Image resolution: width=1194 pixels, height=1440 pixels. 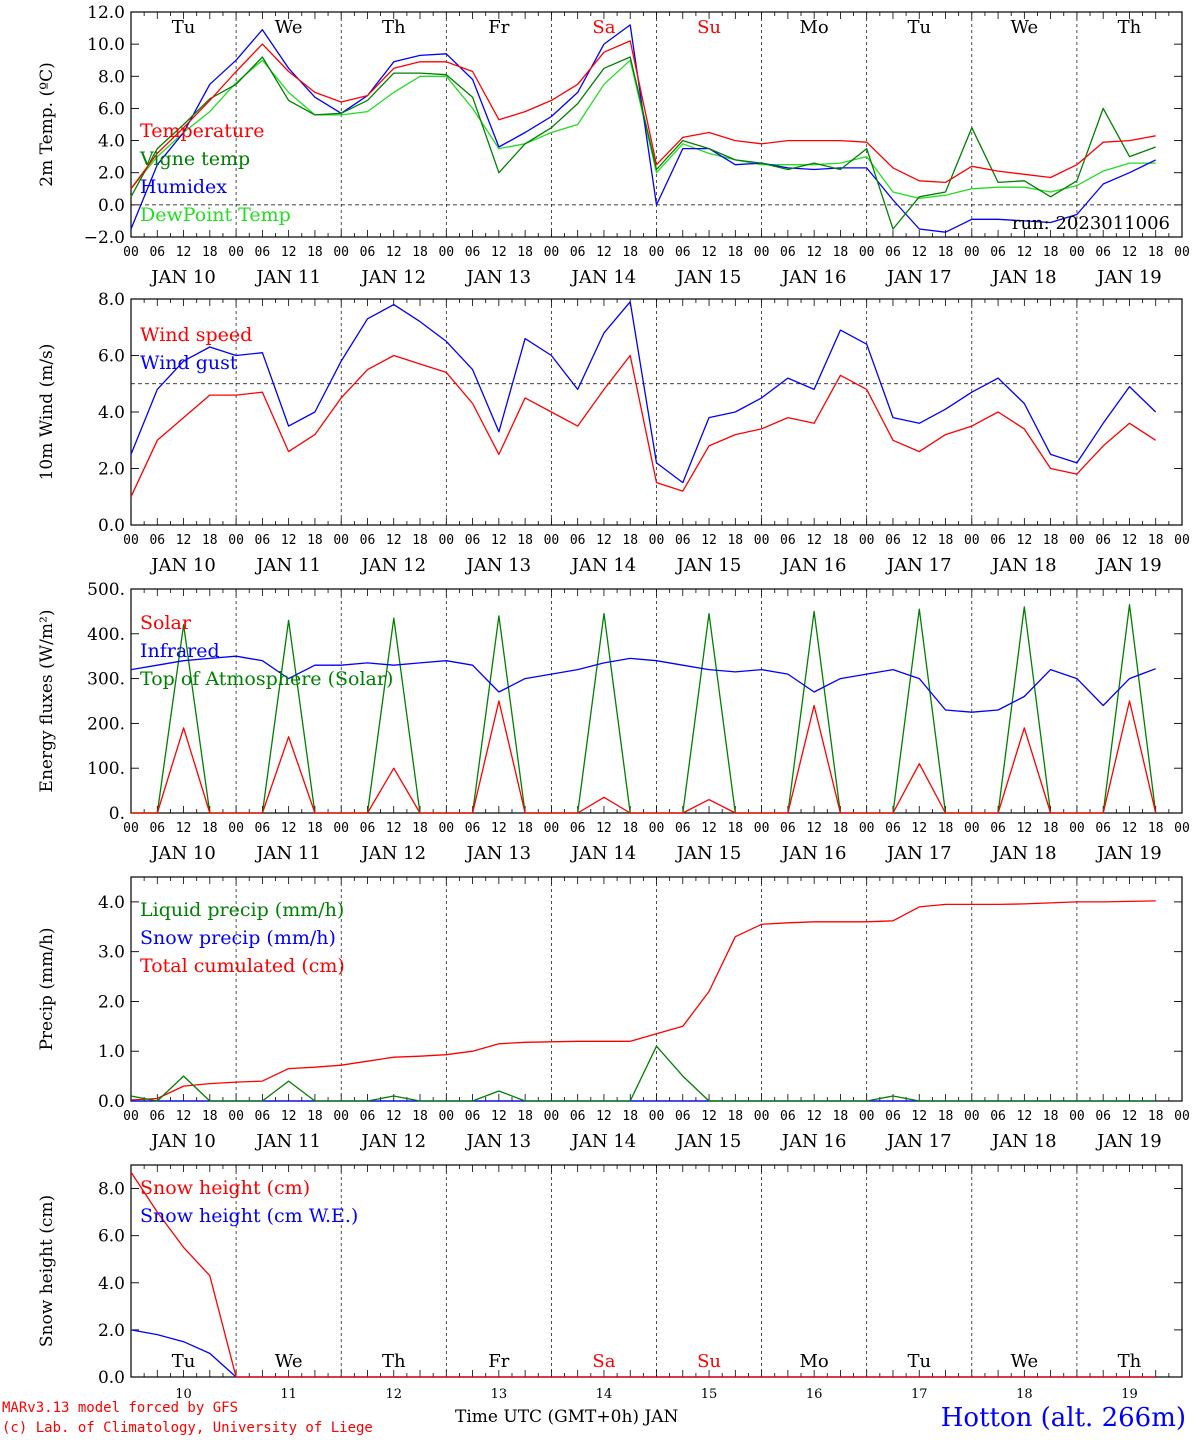 What do you see at coordinates (266, 679) in the screenshot?
I see `legend-entry: Top of Atmosphere (Solar)` at bounding box center [266, 679].